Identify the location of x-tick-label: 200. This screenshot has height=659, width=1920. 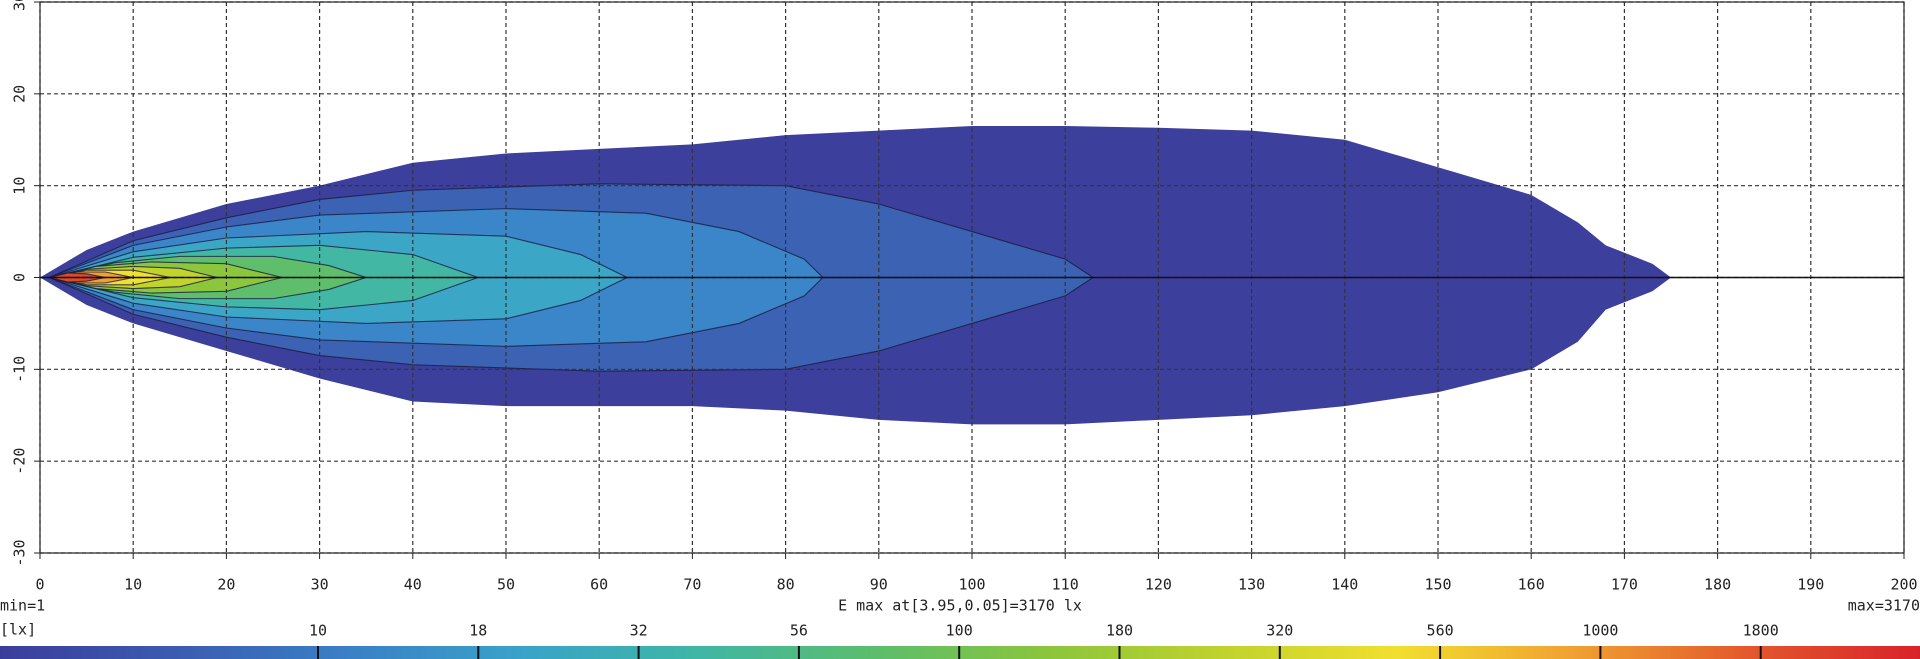
(1903, 585).